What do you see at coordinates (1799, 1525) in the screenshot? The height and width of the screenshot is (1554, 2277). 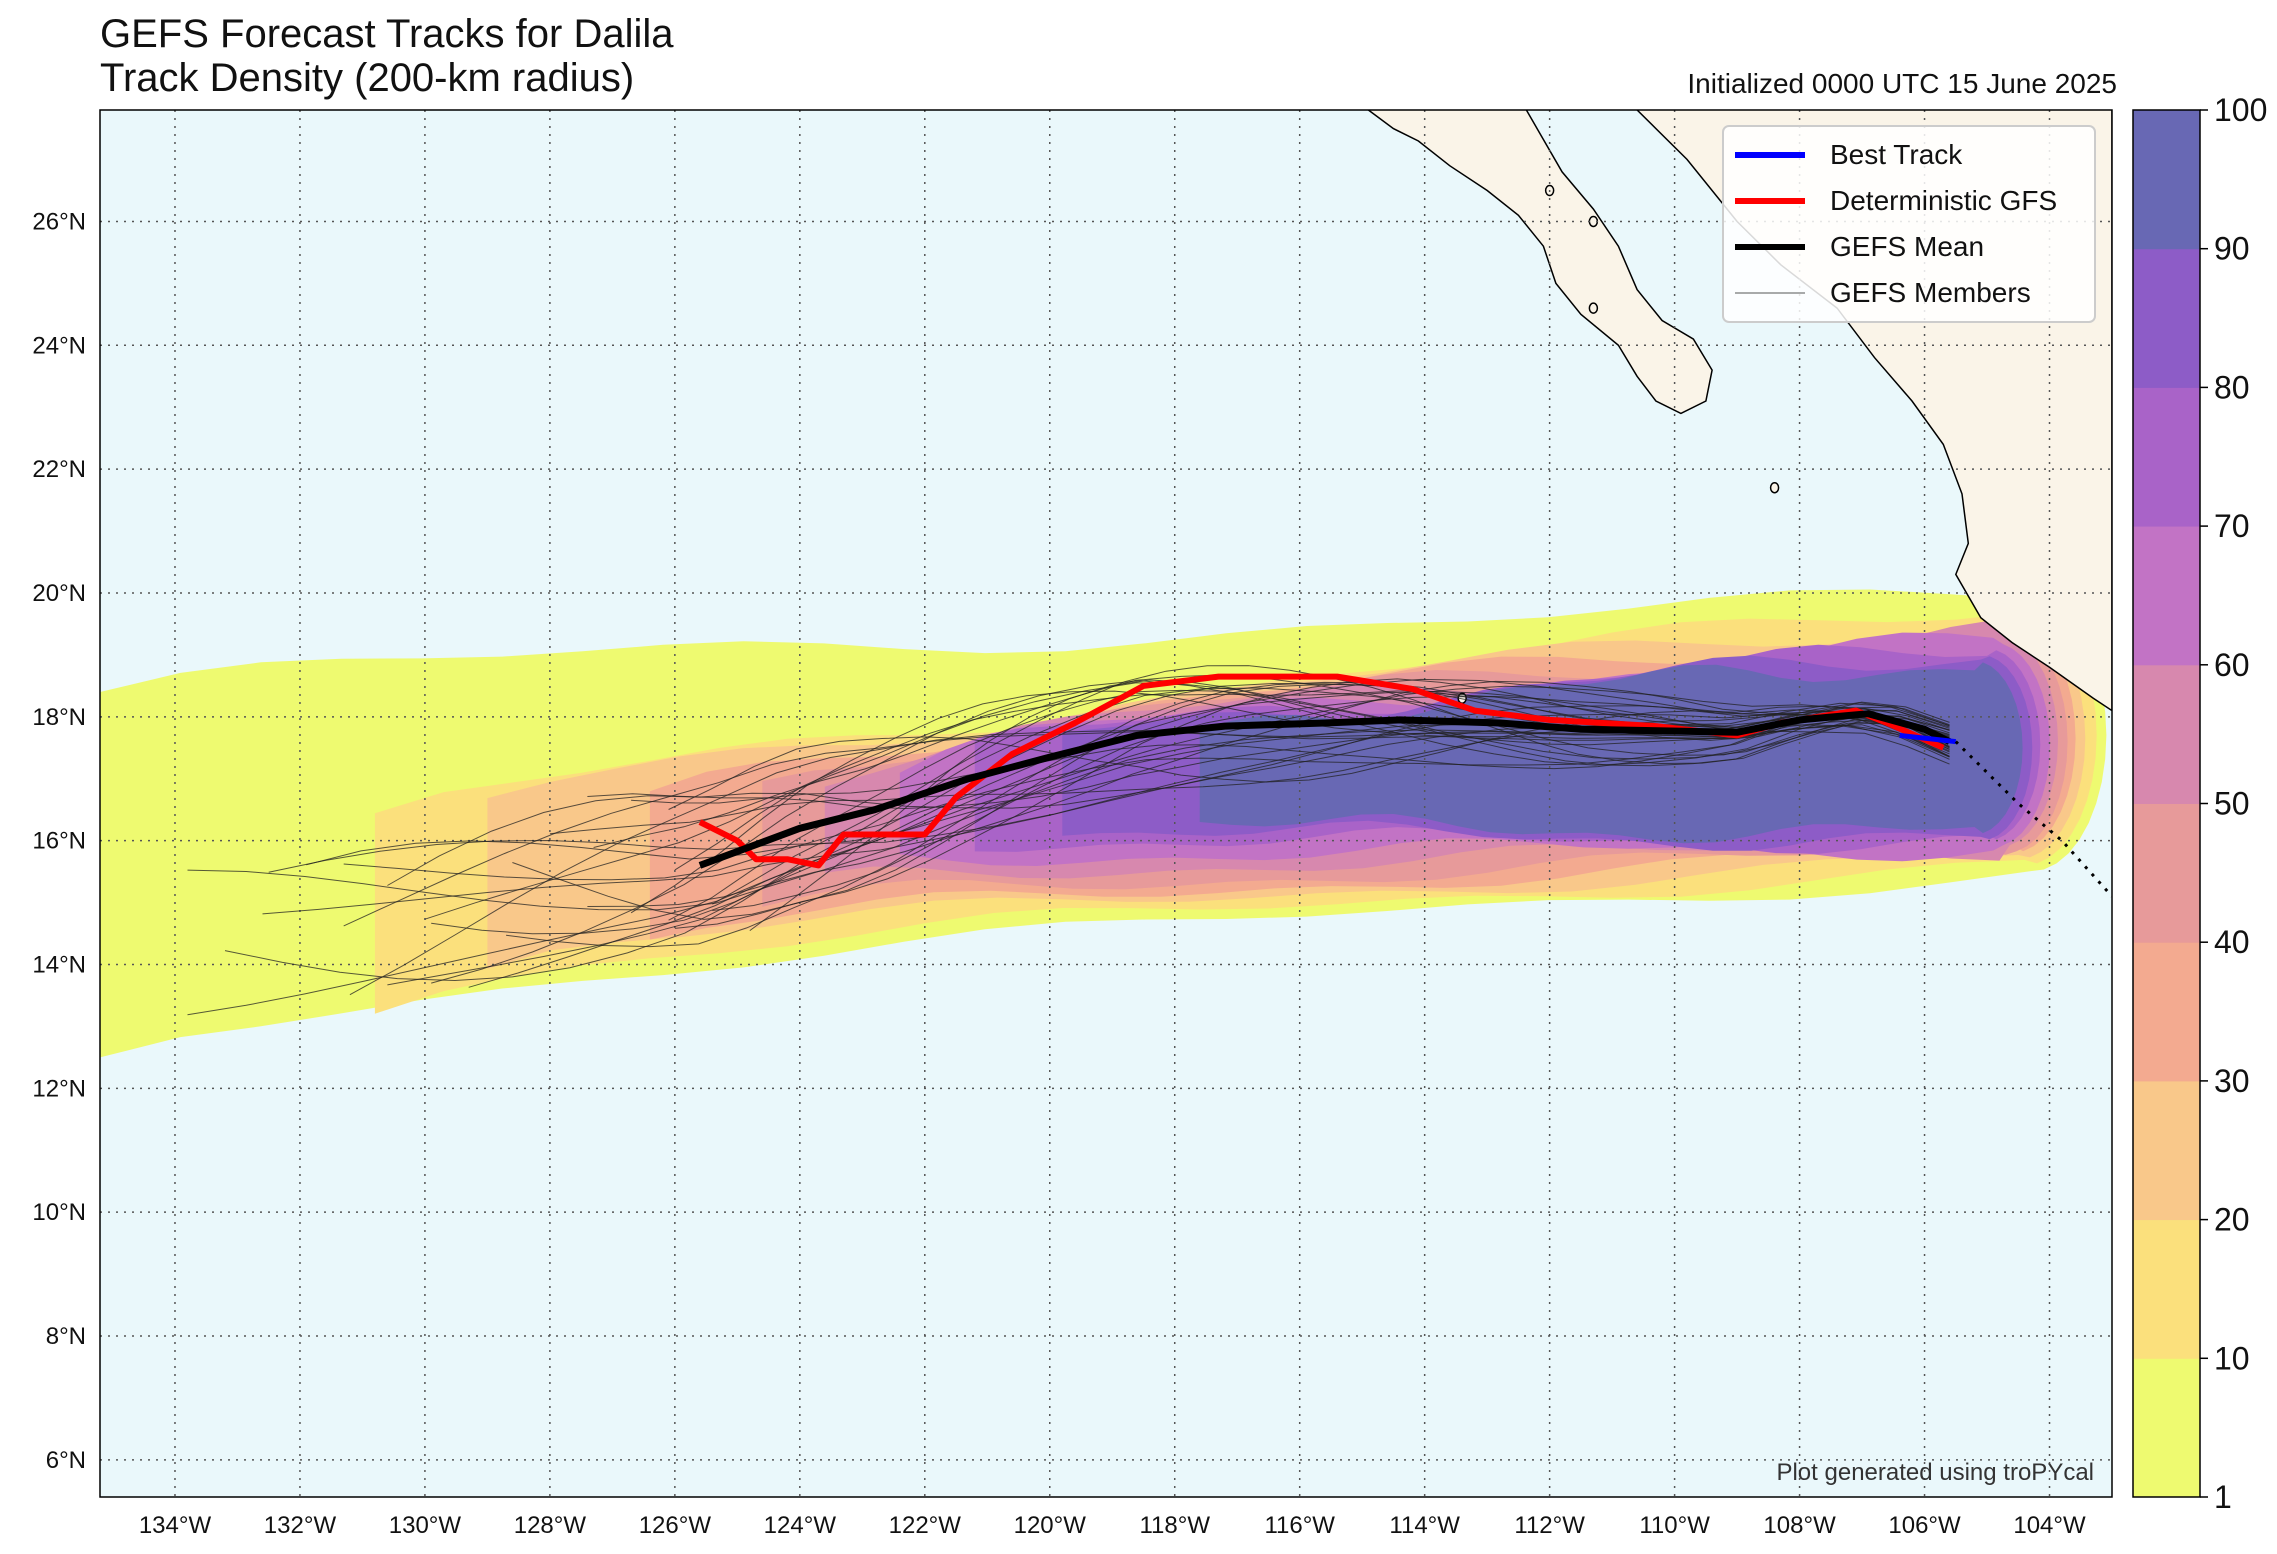 I see `longitude-tick-label: 108°W` at bounding box center [1799, 1525].